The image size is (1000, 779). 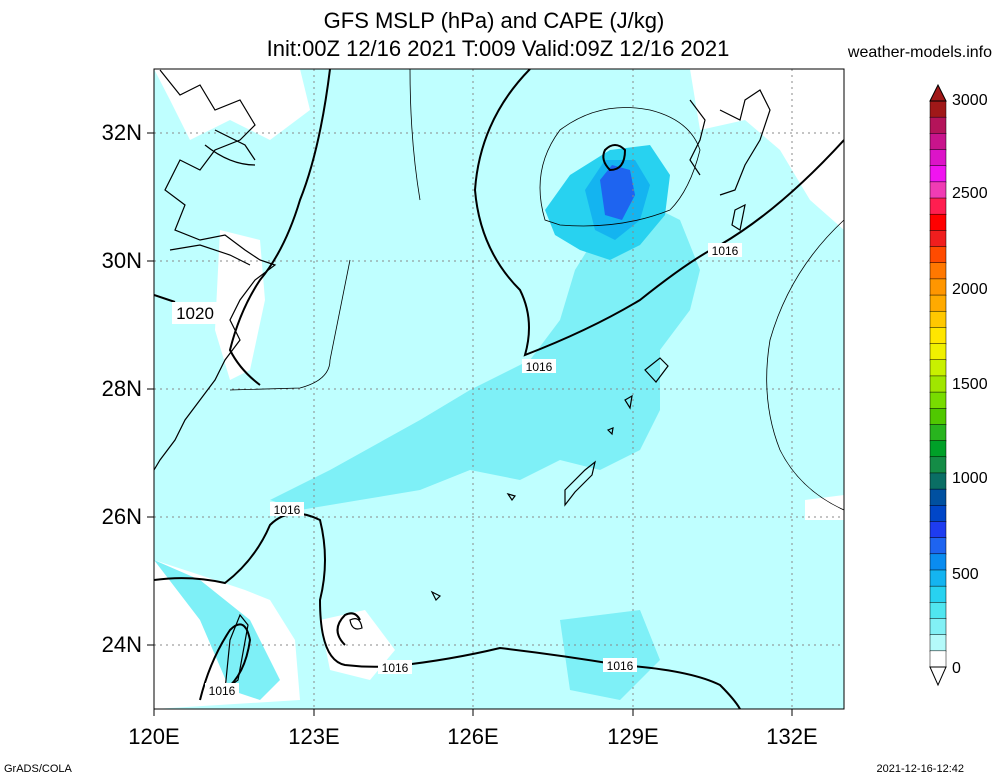 I want to click on isobar-label-1020: 1020, so click(x=195, y=313).